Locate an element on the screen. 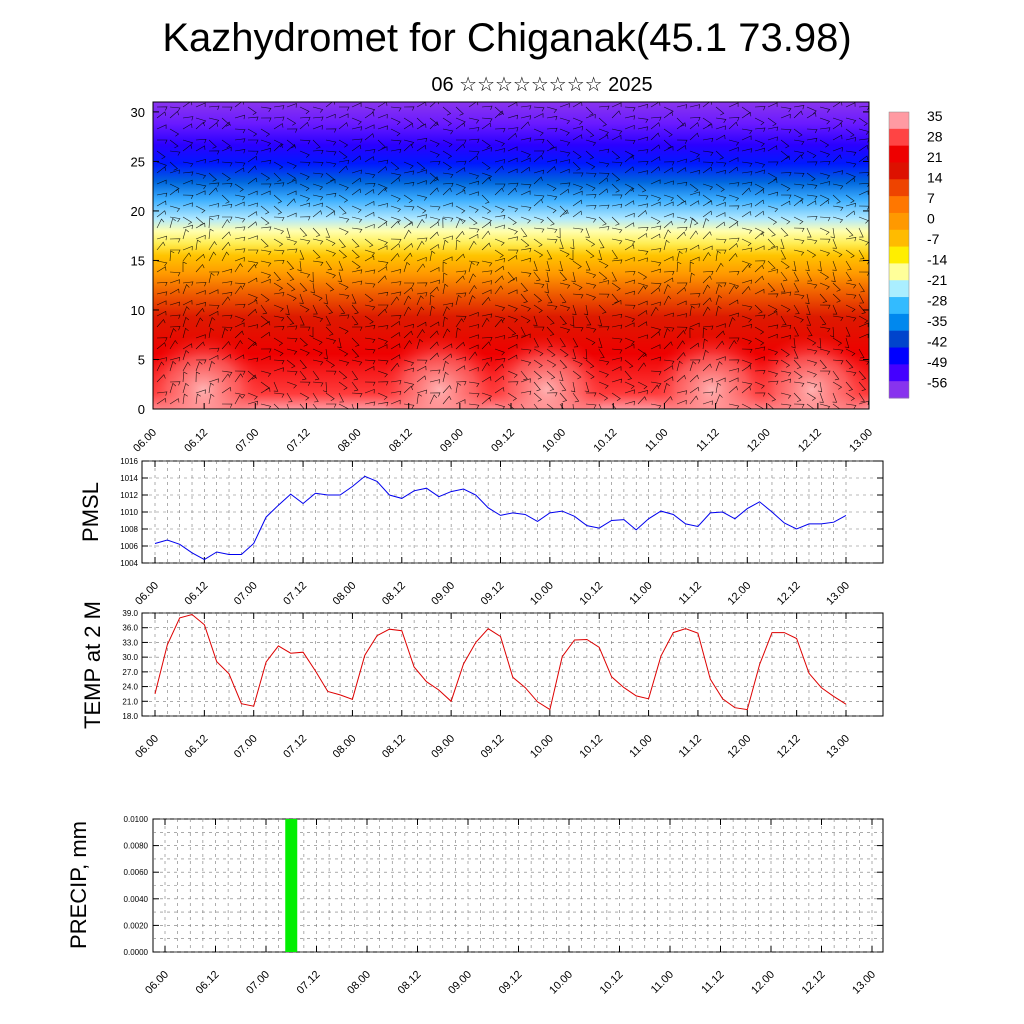 The height and width of the screenshot is (1024, 1024). x-tick-label: 11.00 is located at coordinates (662, 982).